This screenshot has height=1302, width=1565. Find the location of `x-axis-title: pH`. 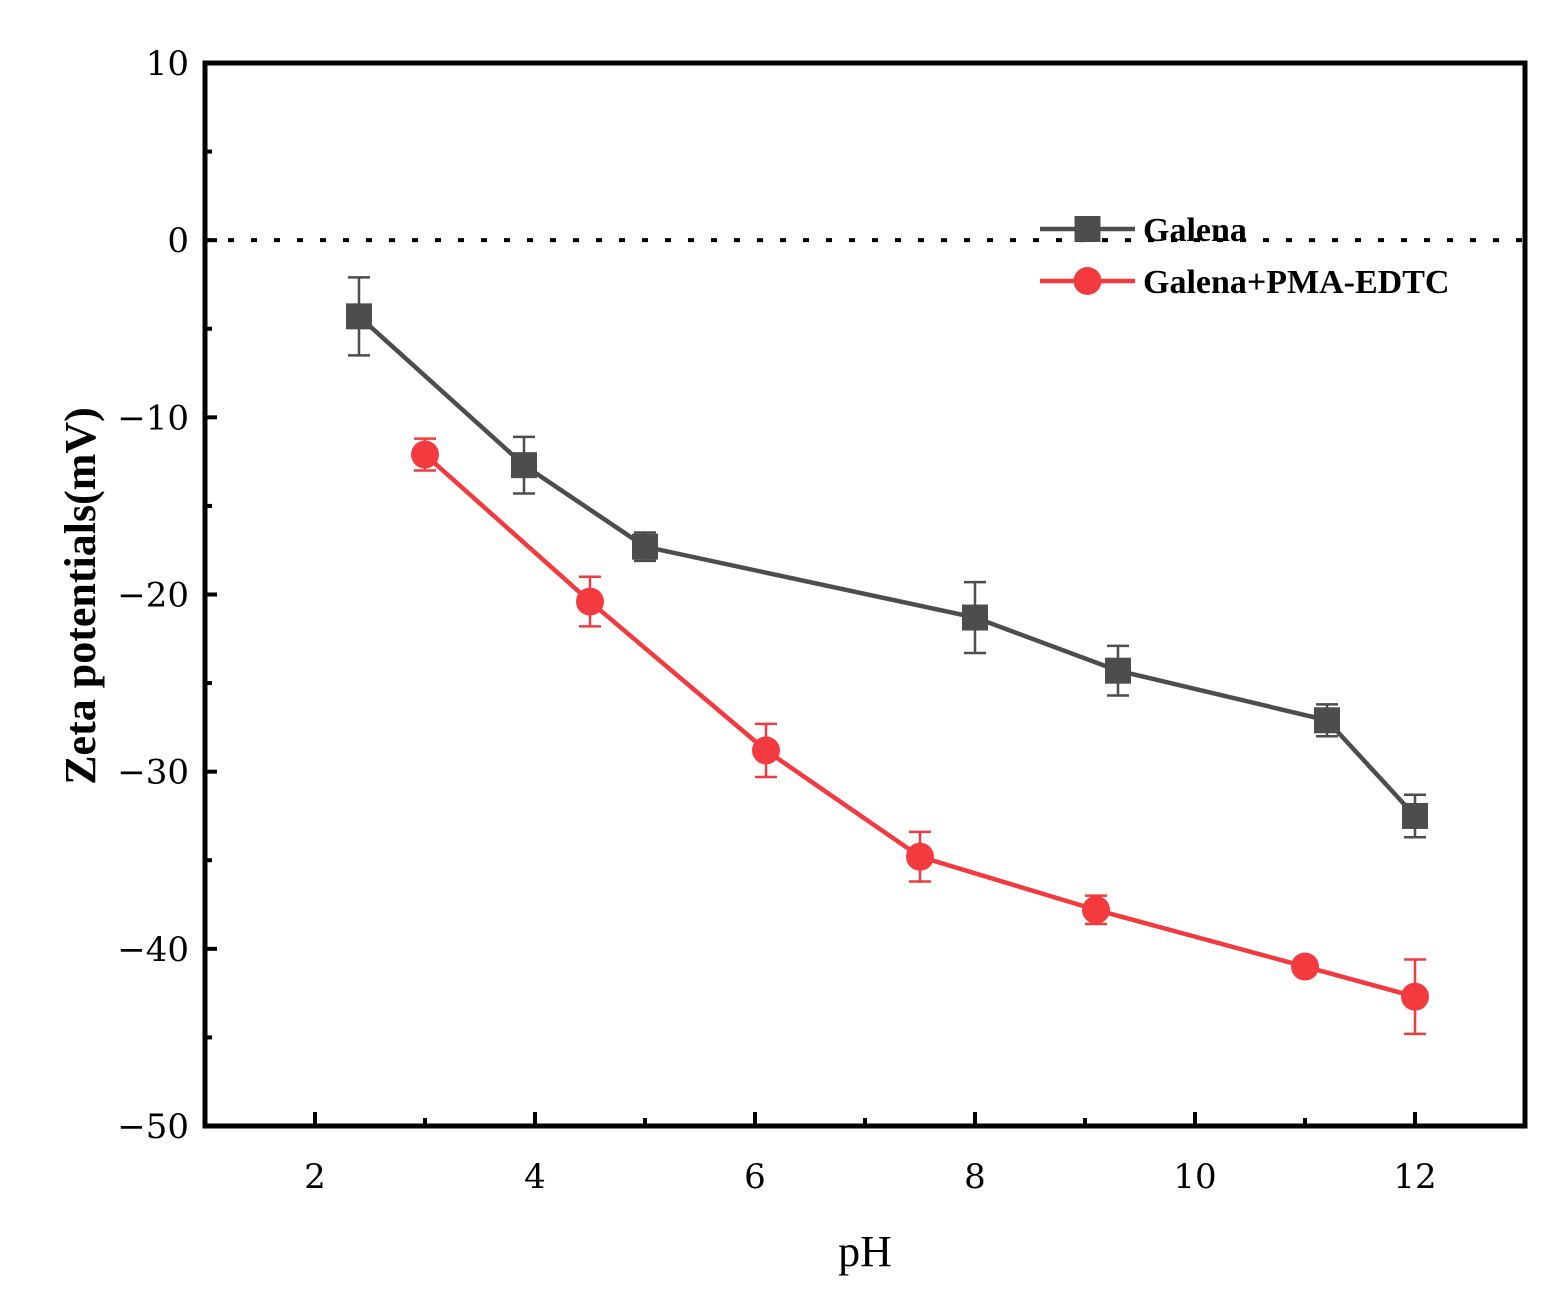

x-axis-title: pH is located at coordinates (865, 1251).